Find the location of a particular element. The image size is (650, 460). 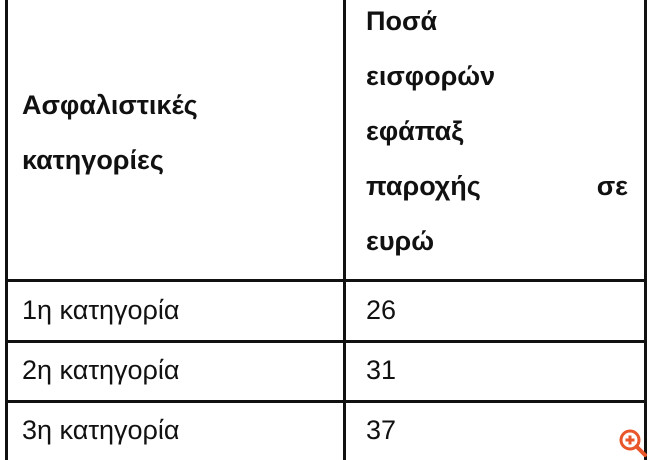

header-line: εισφορών is located at coordinates (431, 76).